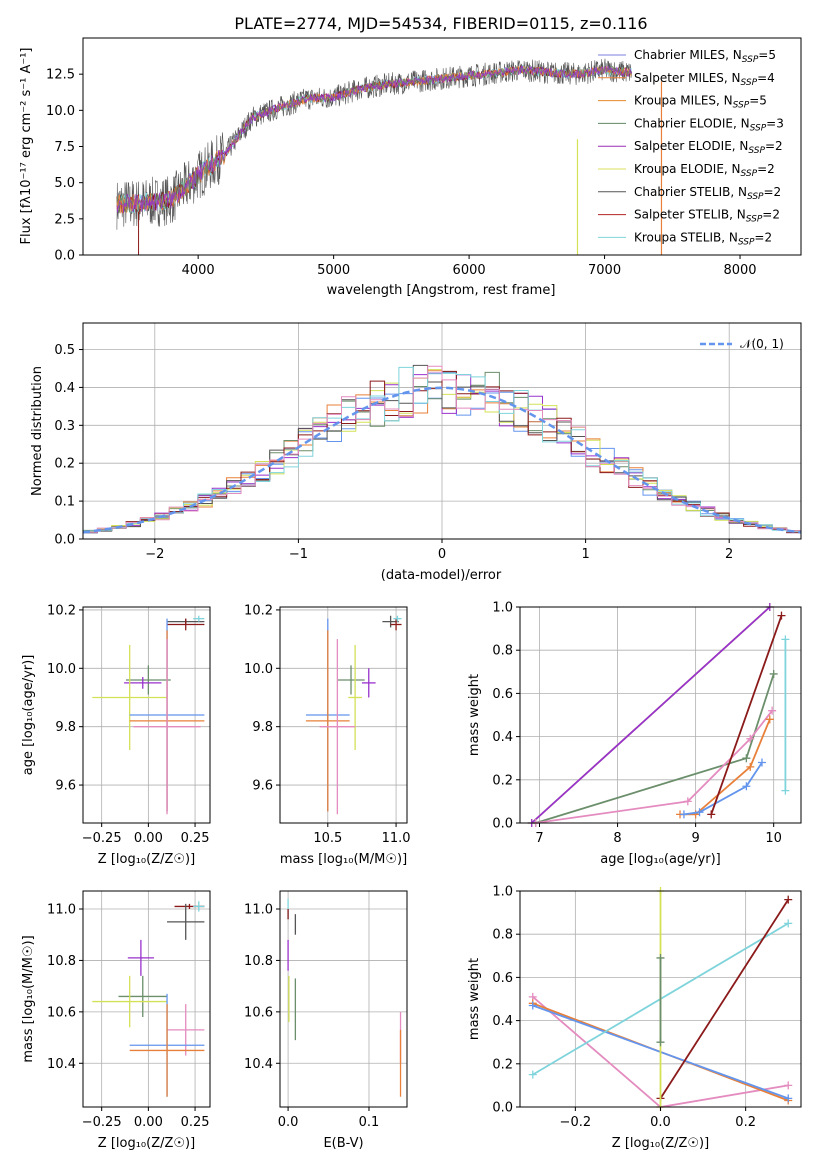  What do you see at coordinates (154, 554) in the screenshot?
I see `residual-x-tick-label: −2` at bounding box center [154, 554].